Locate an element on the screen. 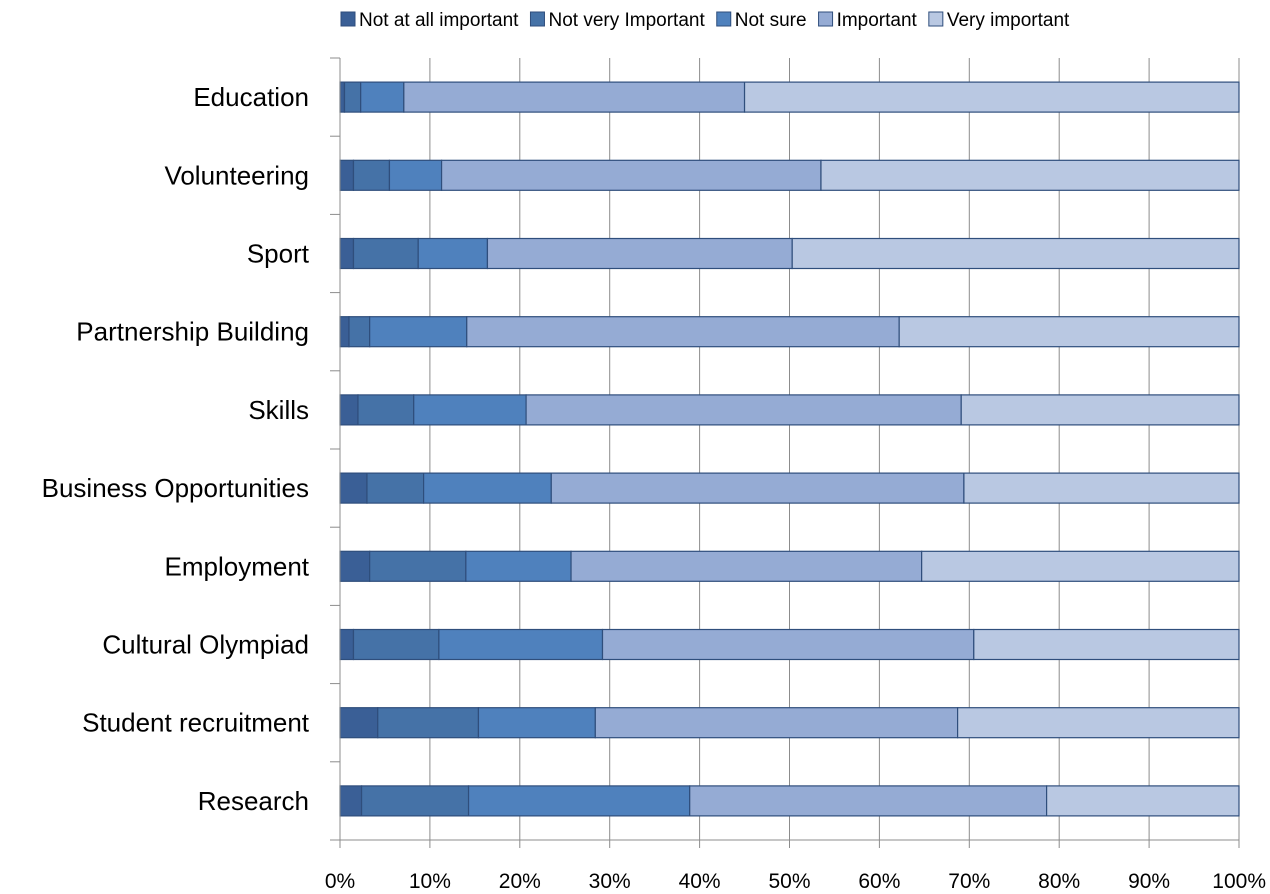 The image size is (1270, 894). x-tick-label: 20% is located at coordinates (520, 881).